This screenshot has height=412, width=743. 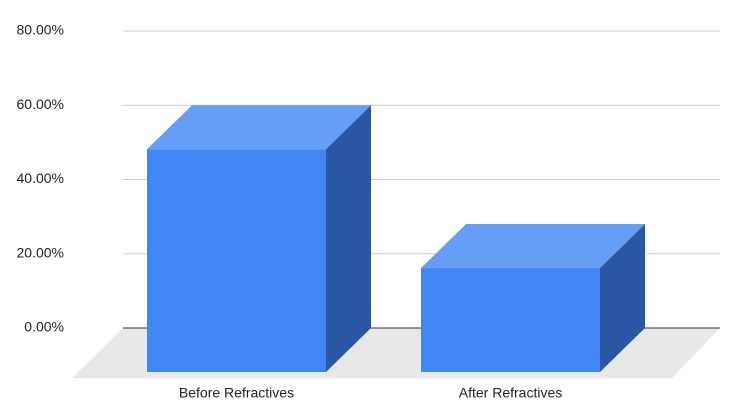 What do you see at coordinates (40, 252) in the screenshot?
I see `y-tick-label: 20.00%` at bounding box center [40, 252].